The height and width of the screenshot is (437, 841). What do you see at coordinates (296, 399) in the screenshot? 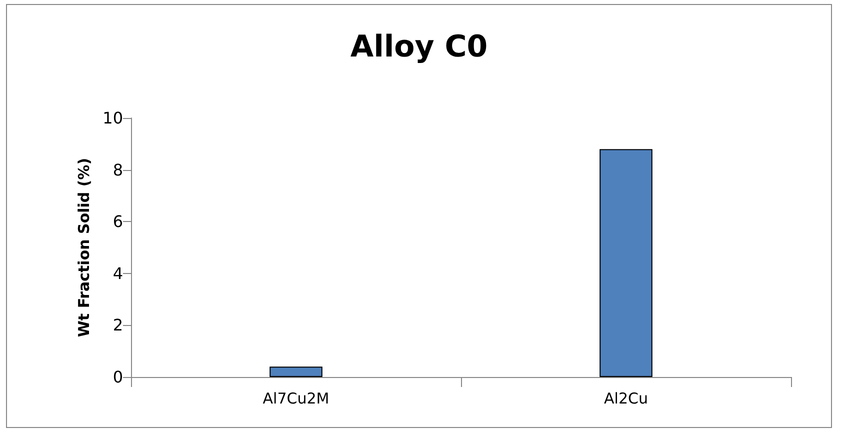
I see `x-tick-label: Al7Cu2M` at bounding box center [296, 399].